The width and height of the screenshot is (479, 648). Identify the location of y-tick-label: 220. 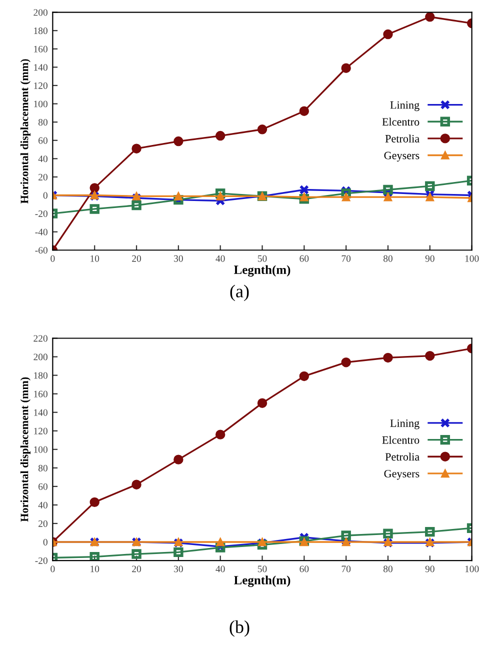
(41, 338).